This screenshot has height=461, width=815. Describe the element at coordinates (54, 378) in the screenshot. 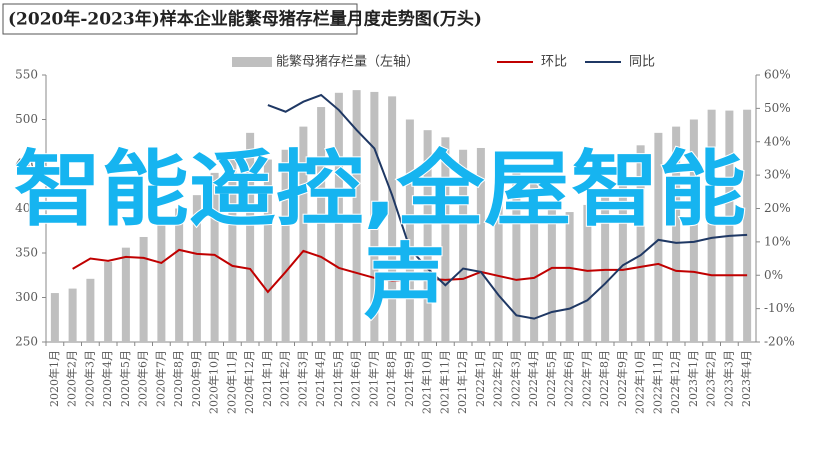

I see `x-tick-label: 2020年1月` at that location.